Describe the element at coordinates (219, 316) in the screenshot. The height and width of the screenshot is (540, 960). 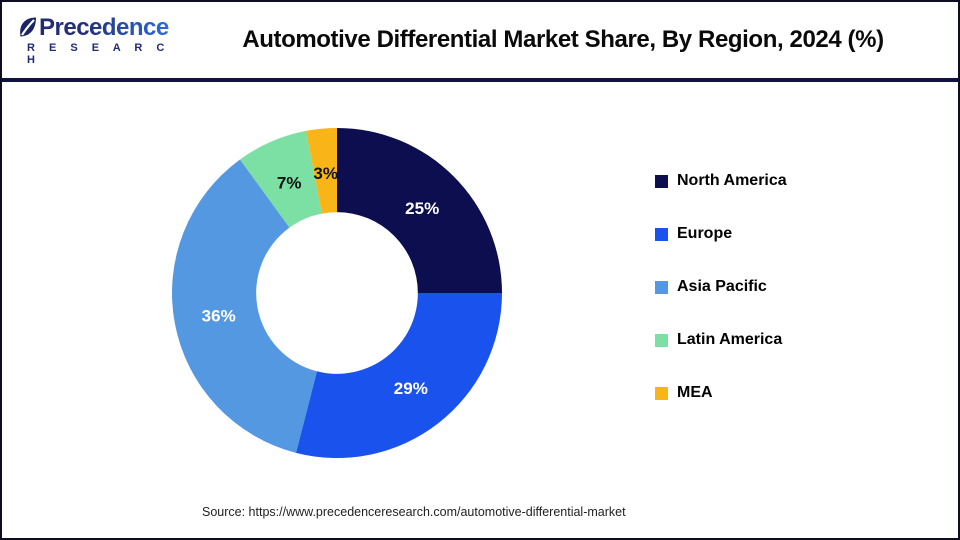
I see `slice-label-asia-pacific: 36%` at that location.